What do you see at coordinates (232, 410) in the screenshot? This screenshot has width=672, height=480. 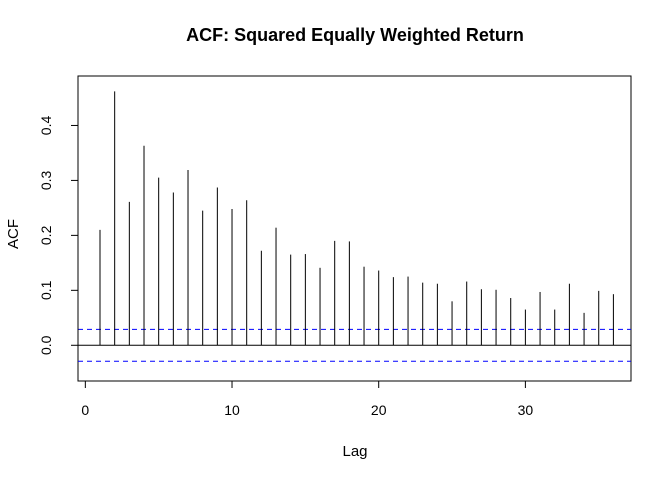 I see `x-tick-label: 10` at bounding box center [232, 410].